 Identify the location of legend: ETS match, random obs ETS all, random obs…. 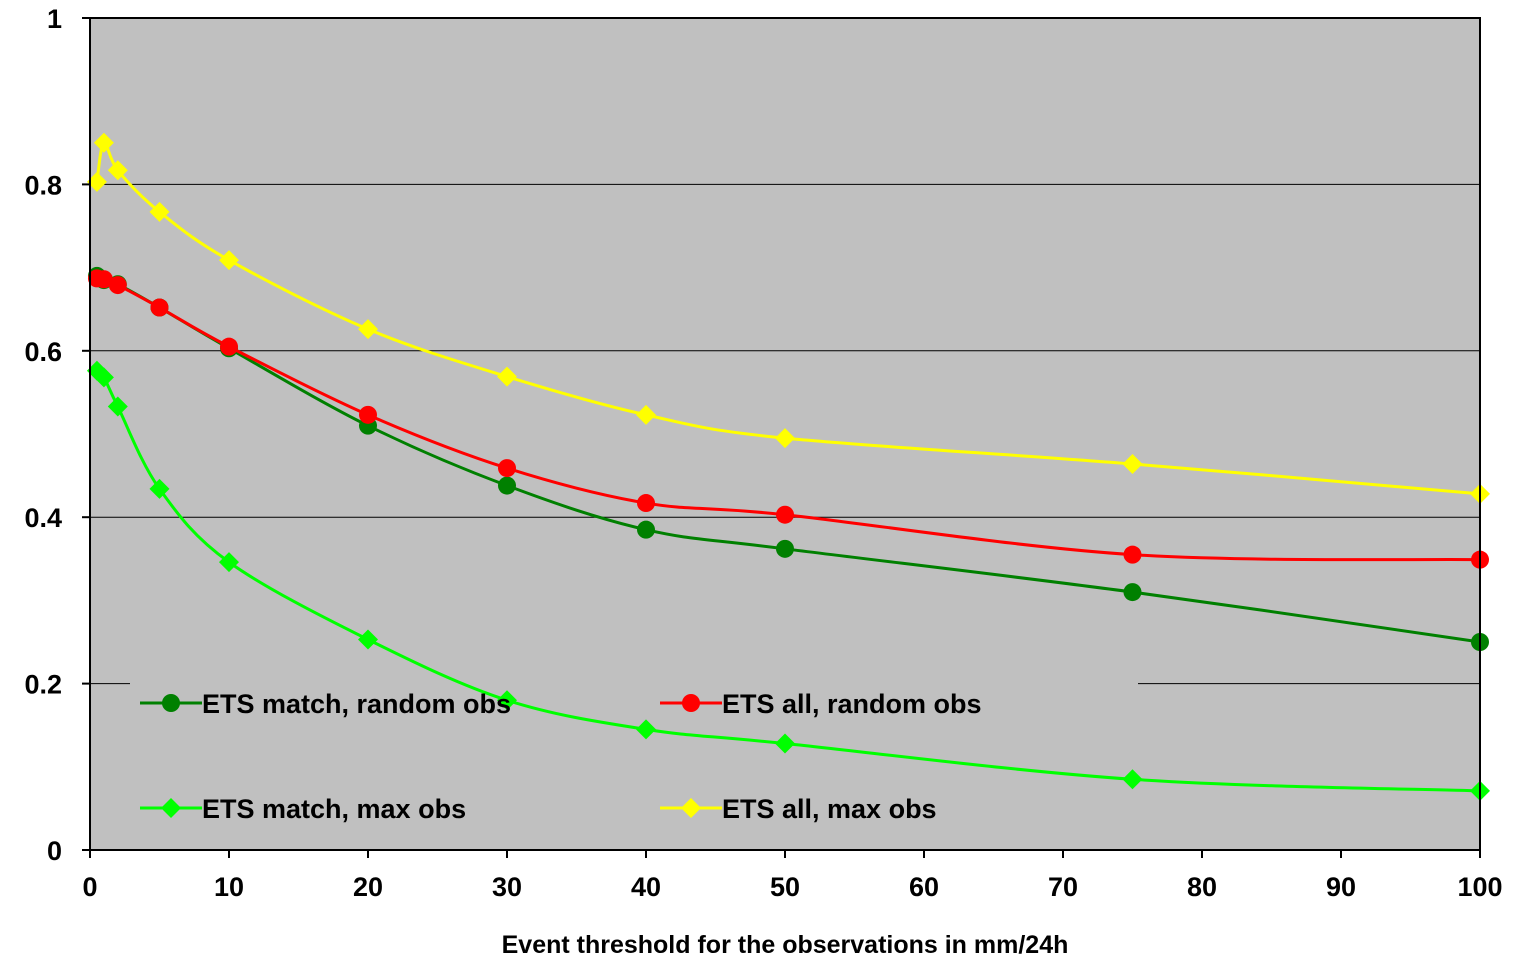
(561, 756).